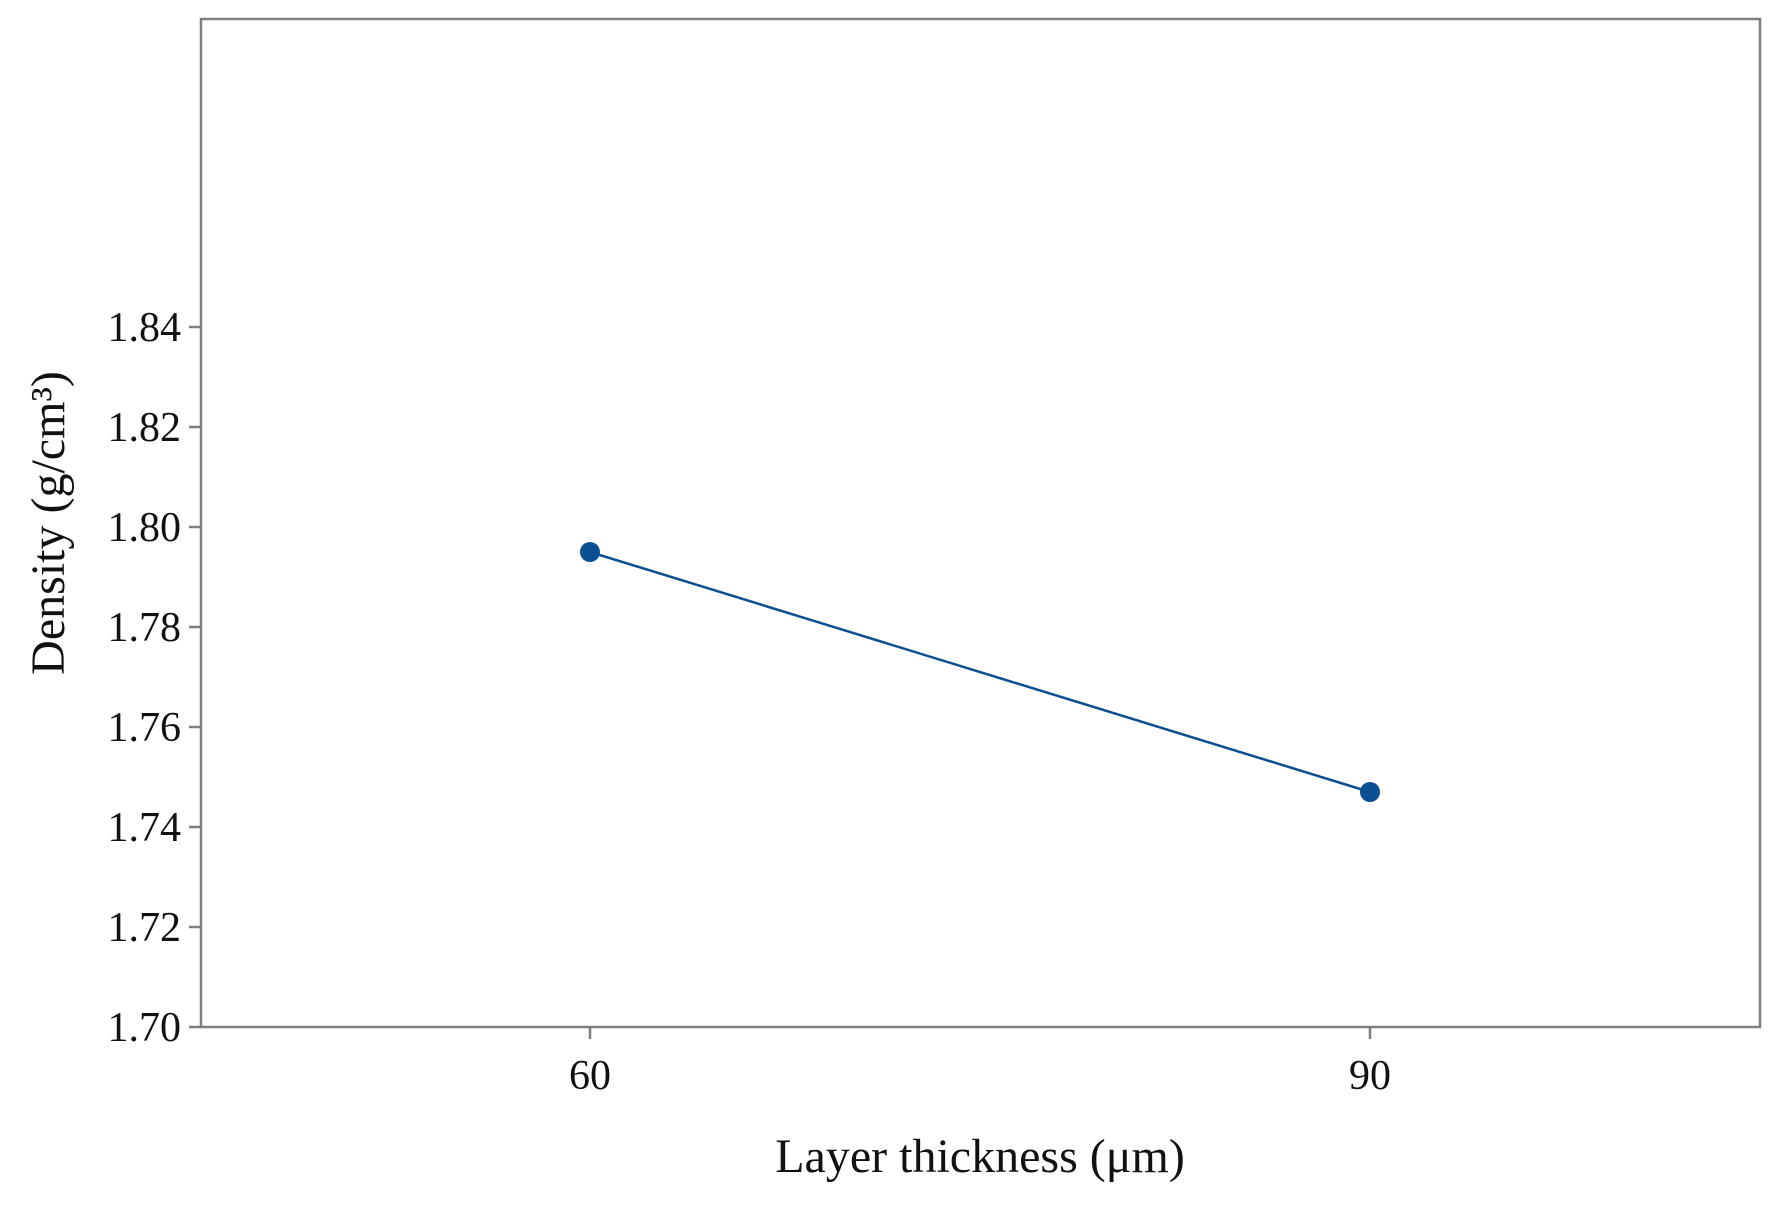 This screenshot has width=1777, height=1208. I want to click on y-axis-title: Density (g/cm³), so click(48, 523).